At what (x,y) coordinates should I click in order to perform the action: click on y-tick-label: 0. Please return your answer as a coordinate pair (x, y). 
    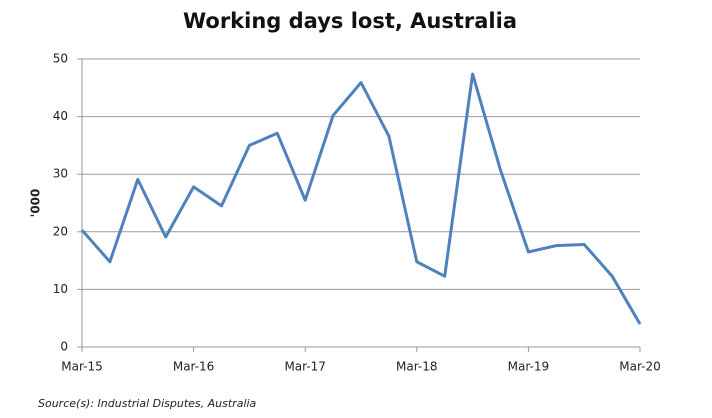
    Looking at the image, I should click on (64, 347).